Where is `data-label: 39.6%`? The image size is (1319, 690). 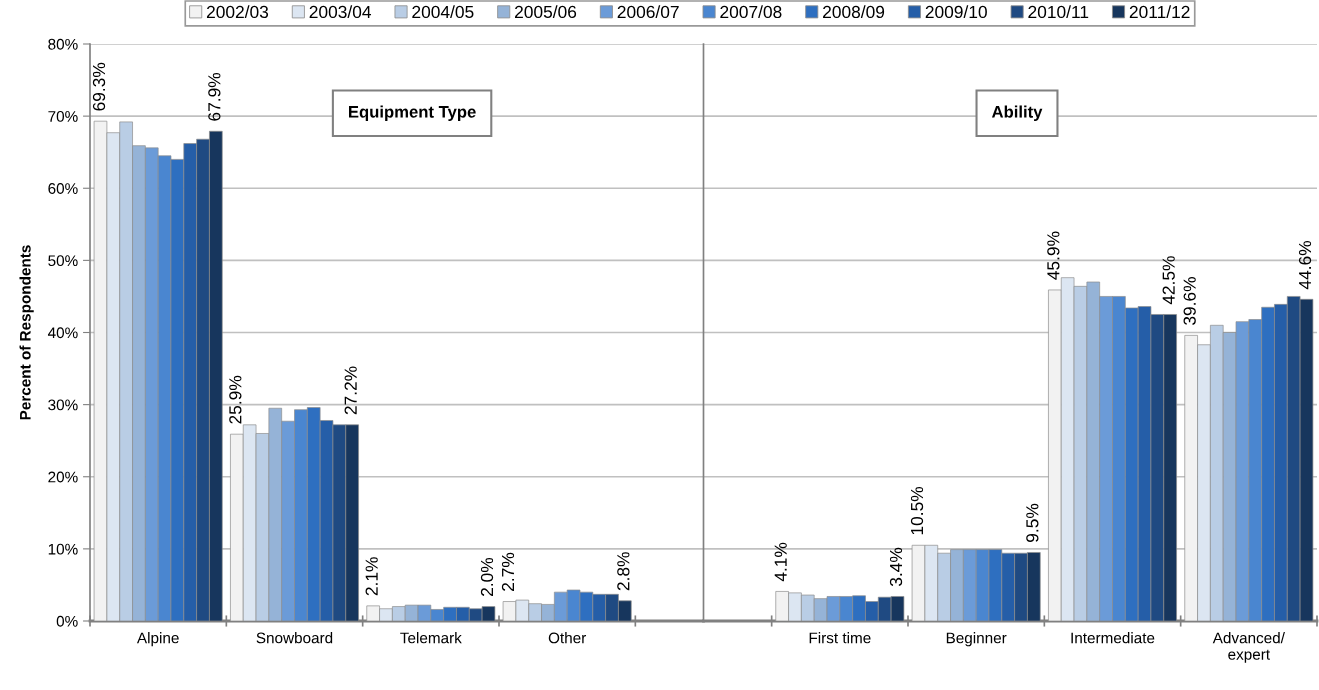
data-label: 39.6% is located at coordinates (1189, 301).